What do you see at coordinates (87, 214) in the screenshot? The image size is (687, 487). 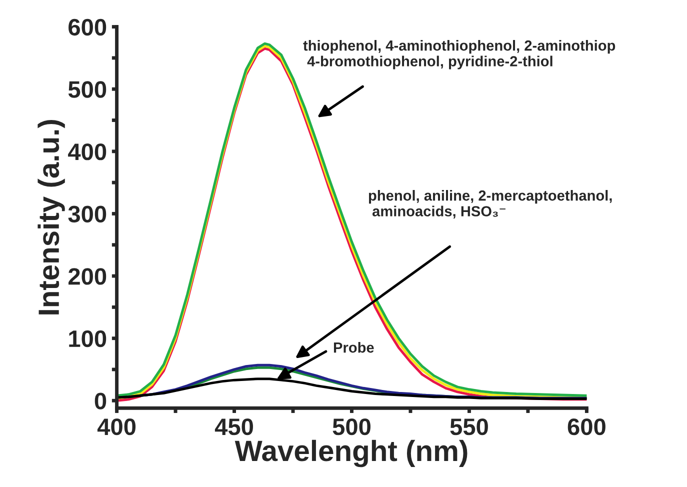 I see `y-tick-label: 300` at bounding box center [87, 214].